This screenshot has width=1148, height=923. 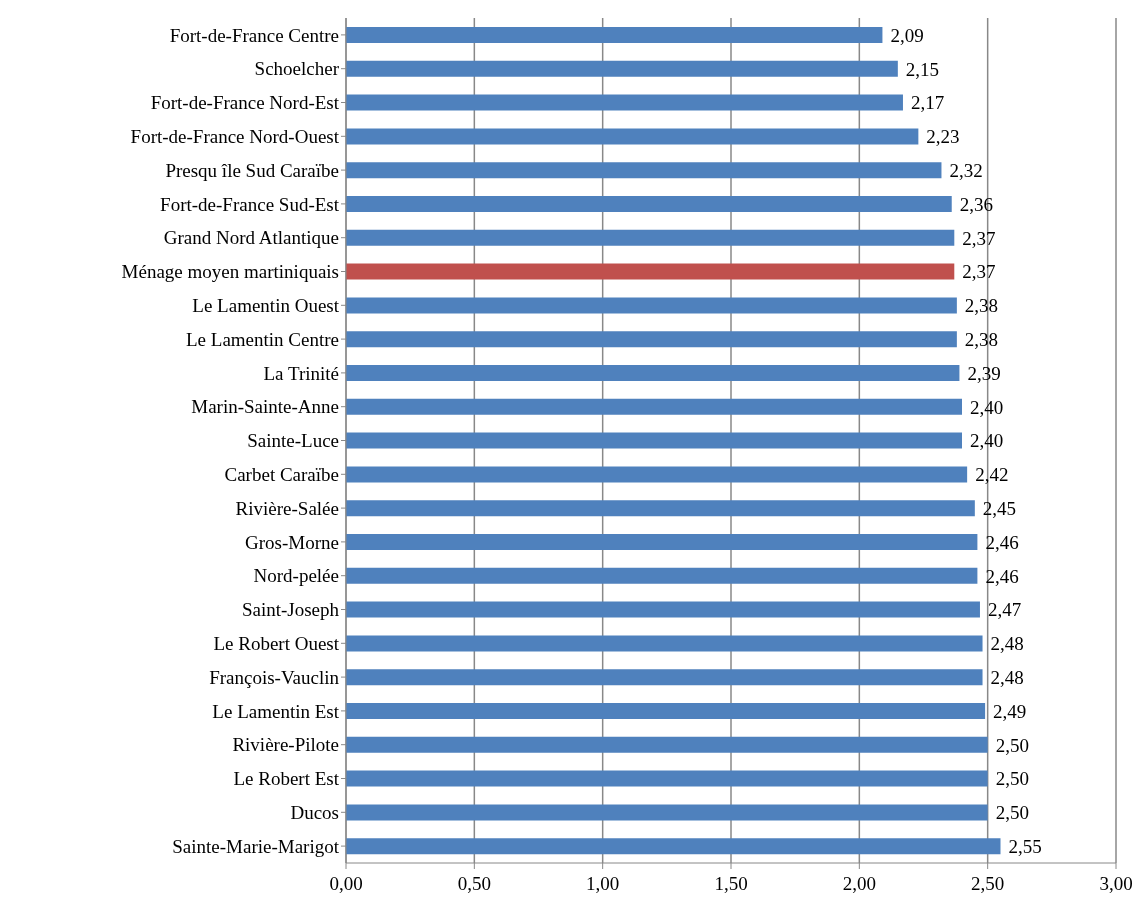 I want to click on data-label: 2,49, so click(x=1010, y=711).